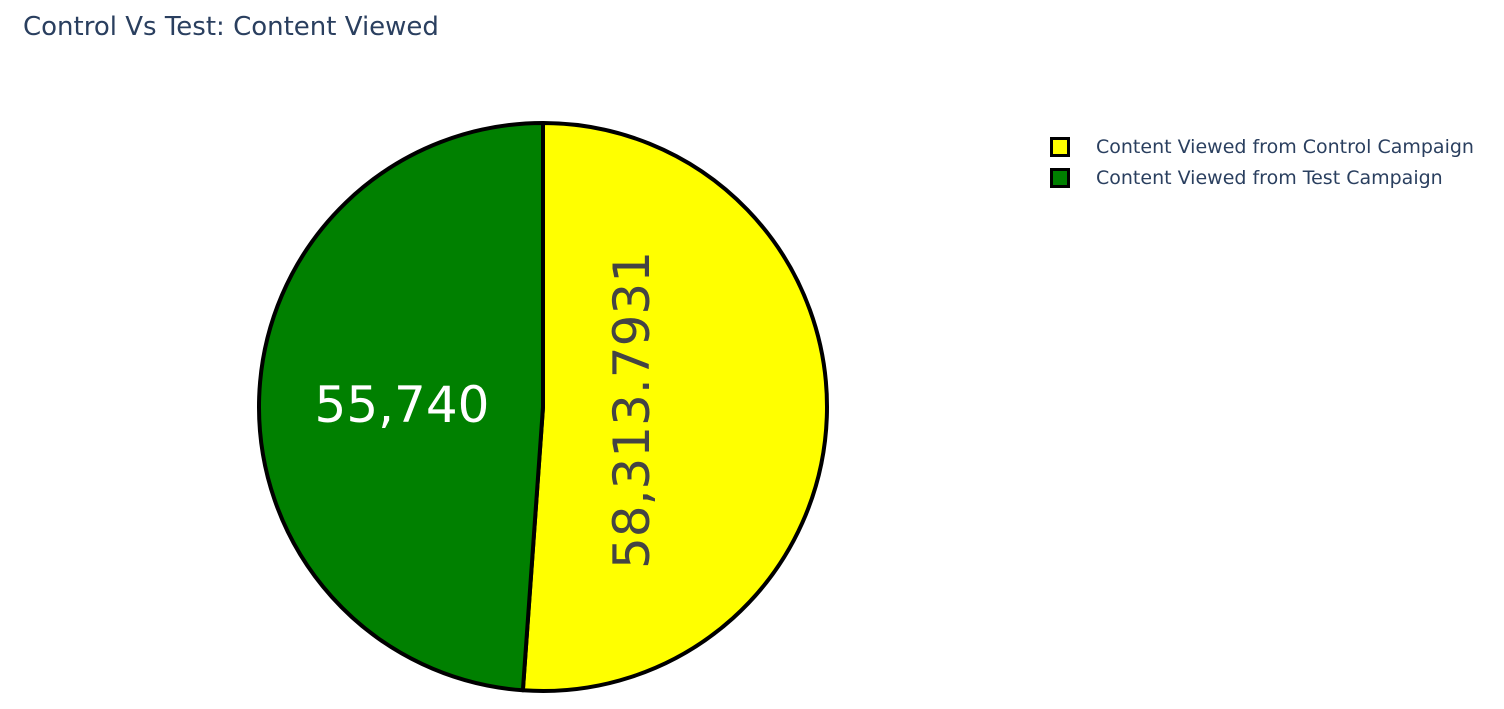 This screenshot has width=1504, height=709. I want to click on legend-swatch-control, so click(1060, 147).